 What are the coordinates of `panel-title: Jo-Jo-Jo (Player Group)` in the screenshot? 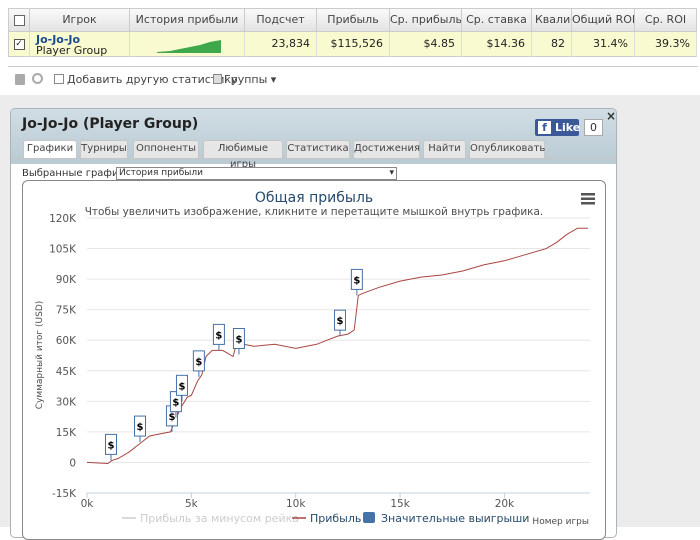 It's located at (110, 124).